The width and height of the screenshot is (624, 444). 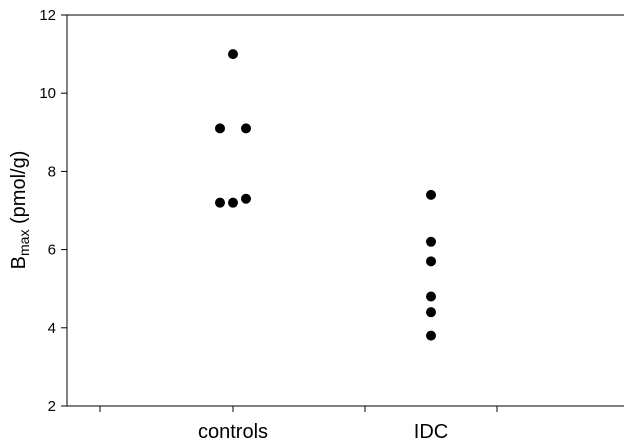 What do you see at coordinates (431, 432) in the screenshot?
I see `x-category-label: IDC` at bounding box center [431, 432].